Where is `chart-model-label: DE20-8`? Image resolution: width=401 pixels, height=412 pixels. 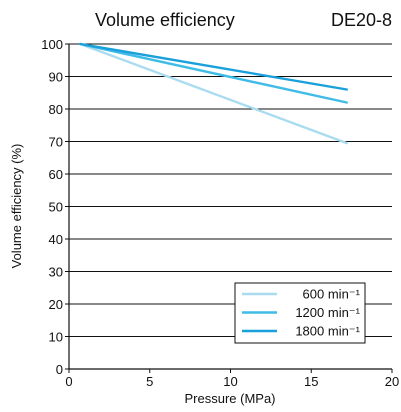
chart-model-label: DE20-8 is located at coordinates (361, 20).